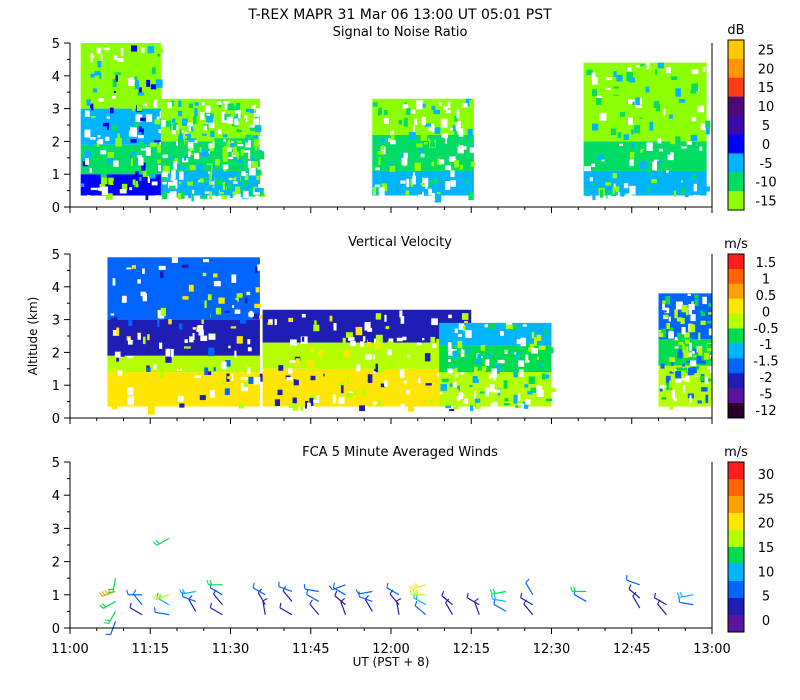 Image resolution: width=800 pixels, height=700 pixels. Describe the element at coordinates (766, 69) in the screenshot. I see `colorbar-tick-label: 20` at that location.